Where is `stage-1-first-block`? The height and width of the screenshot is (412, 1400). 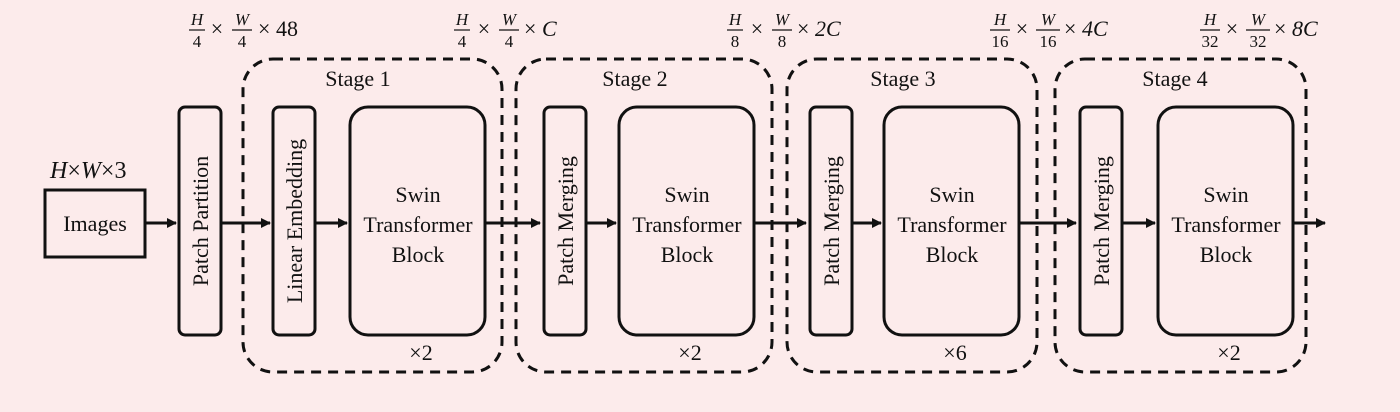
stage-1-first-block is located at coordinates (294, 221).